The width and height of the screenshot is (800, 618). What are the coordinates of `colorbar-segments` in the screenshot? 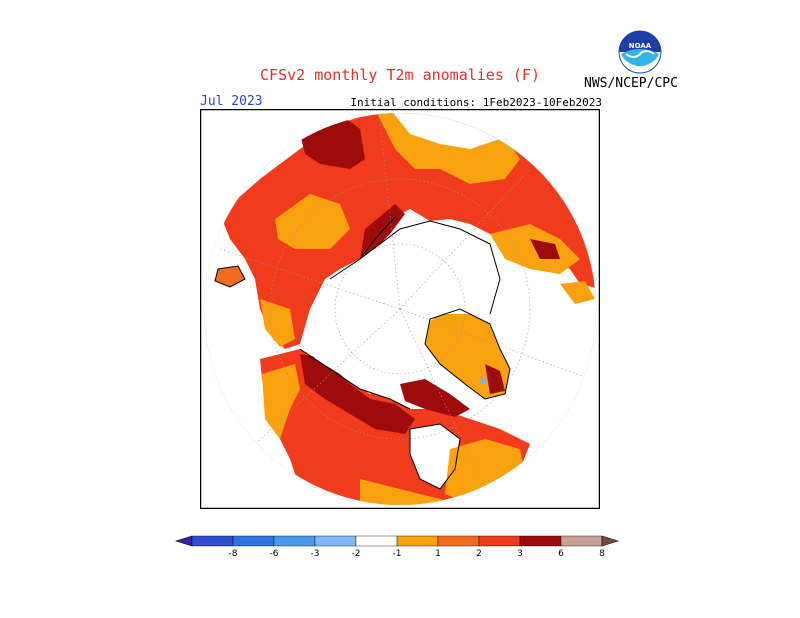 It's located at (397, 541).